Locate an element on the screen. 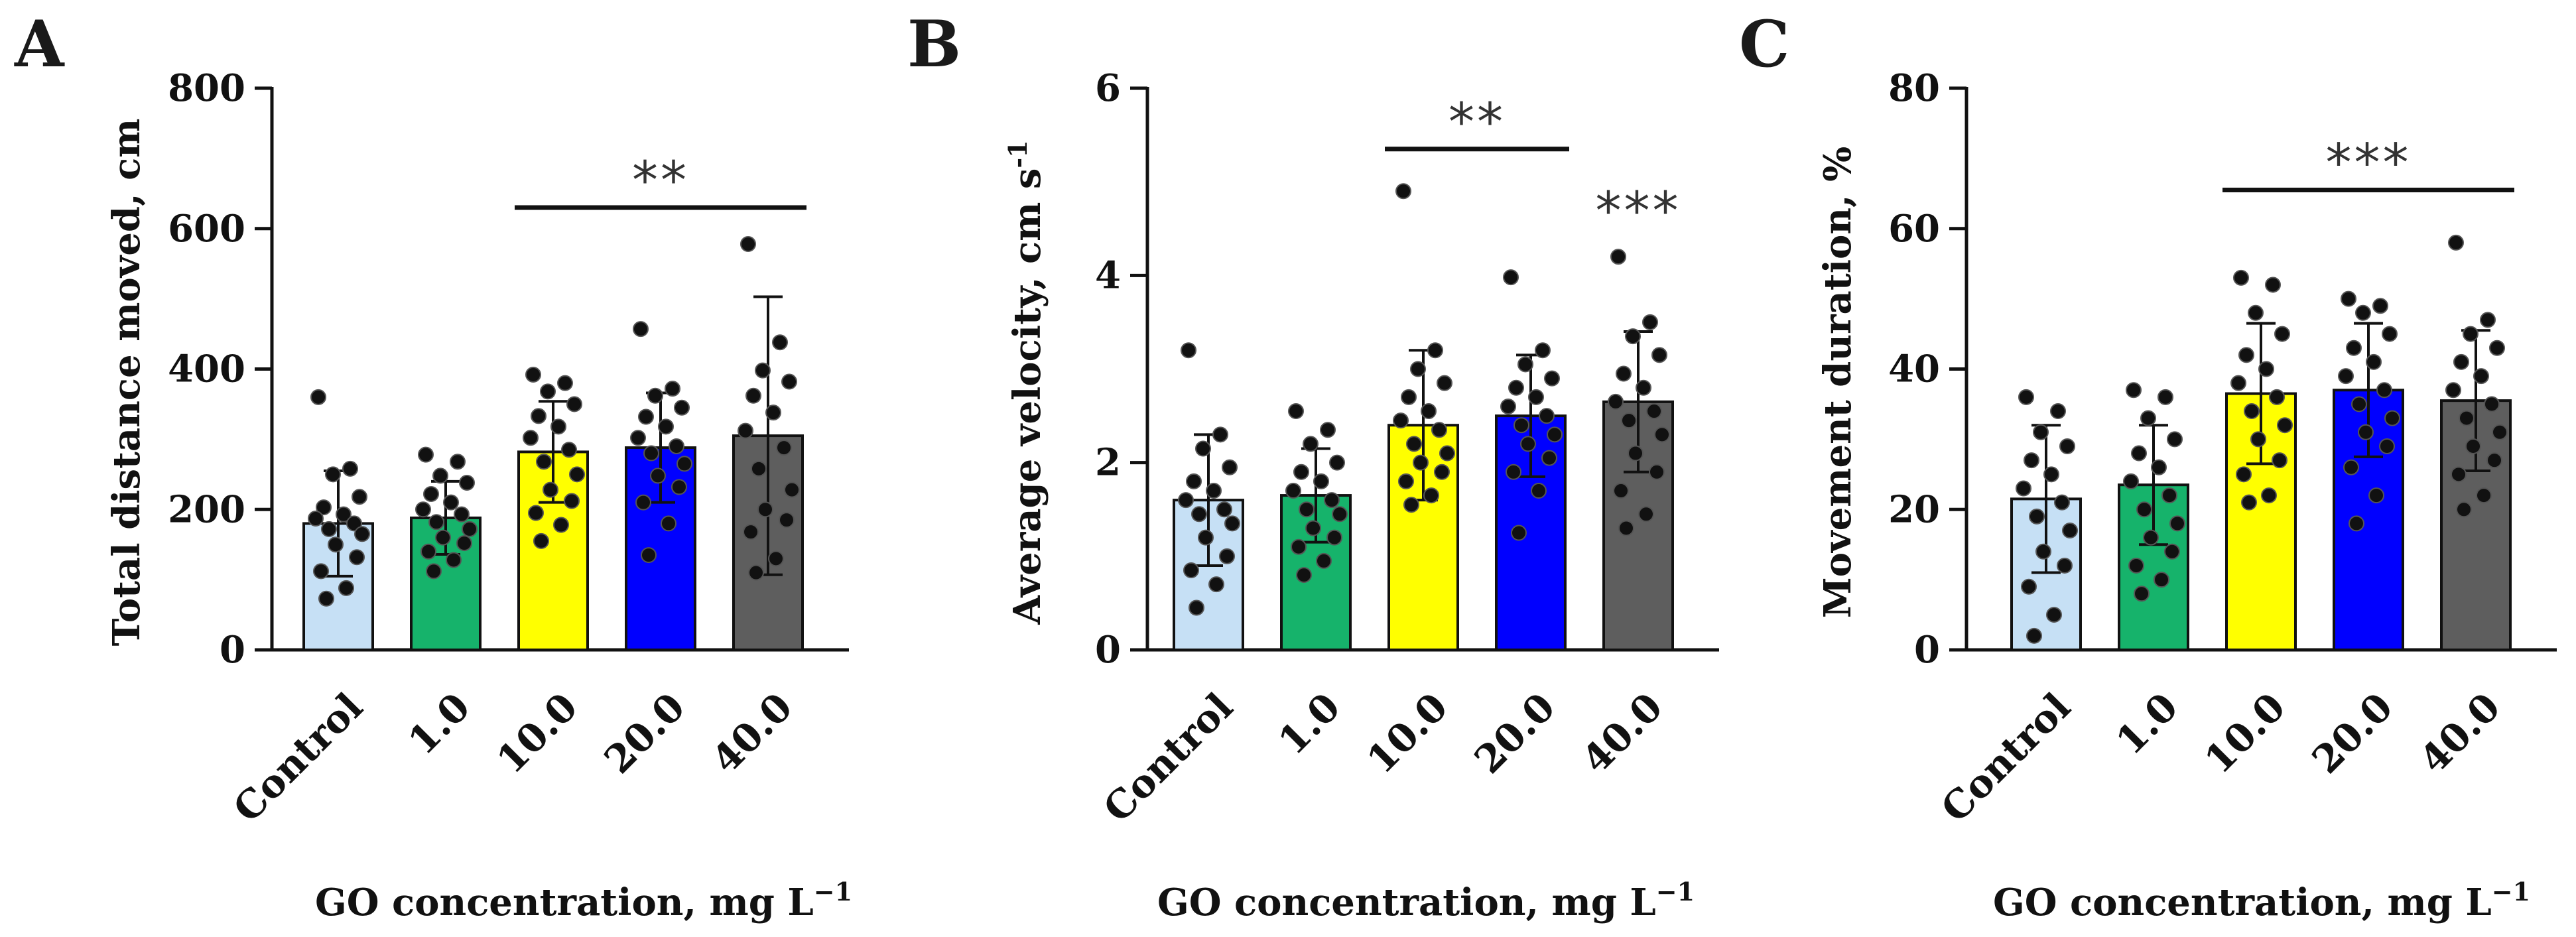 The image size is (2576, 937). x-axis-label: GO concentration, mg L−1 is located at coordinates (584, 901).